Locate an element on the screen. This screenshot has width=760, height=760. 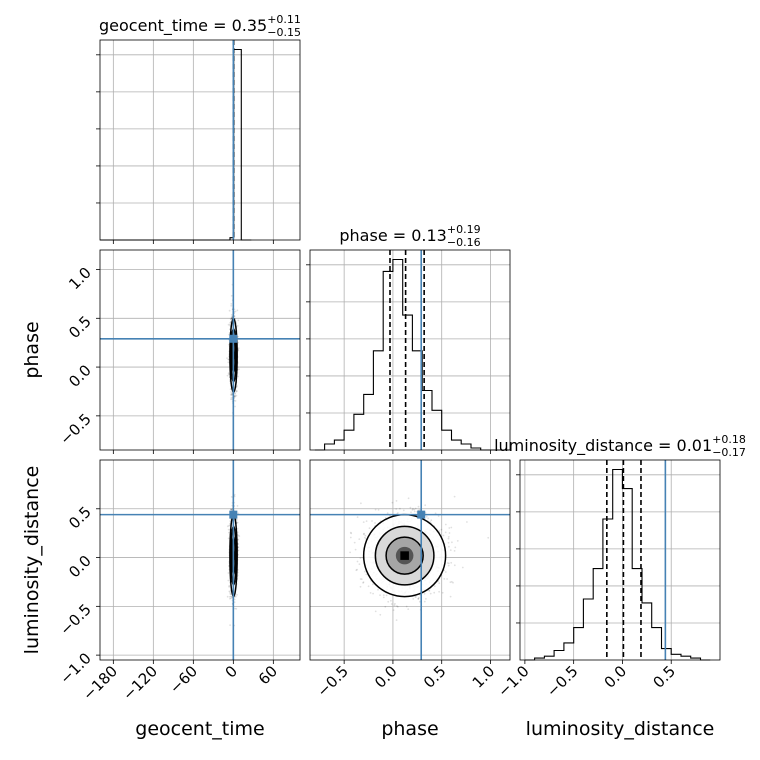
title-text: geocent_time = 0.35 is located at coordinates (183, 26).